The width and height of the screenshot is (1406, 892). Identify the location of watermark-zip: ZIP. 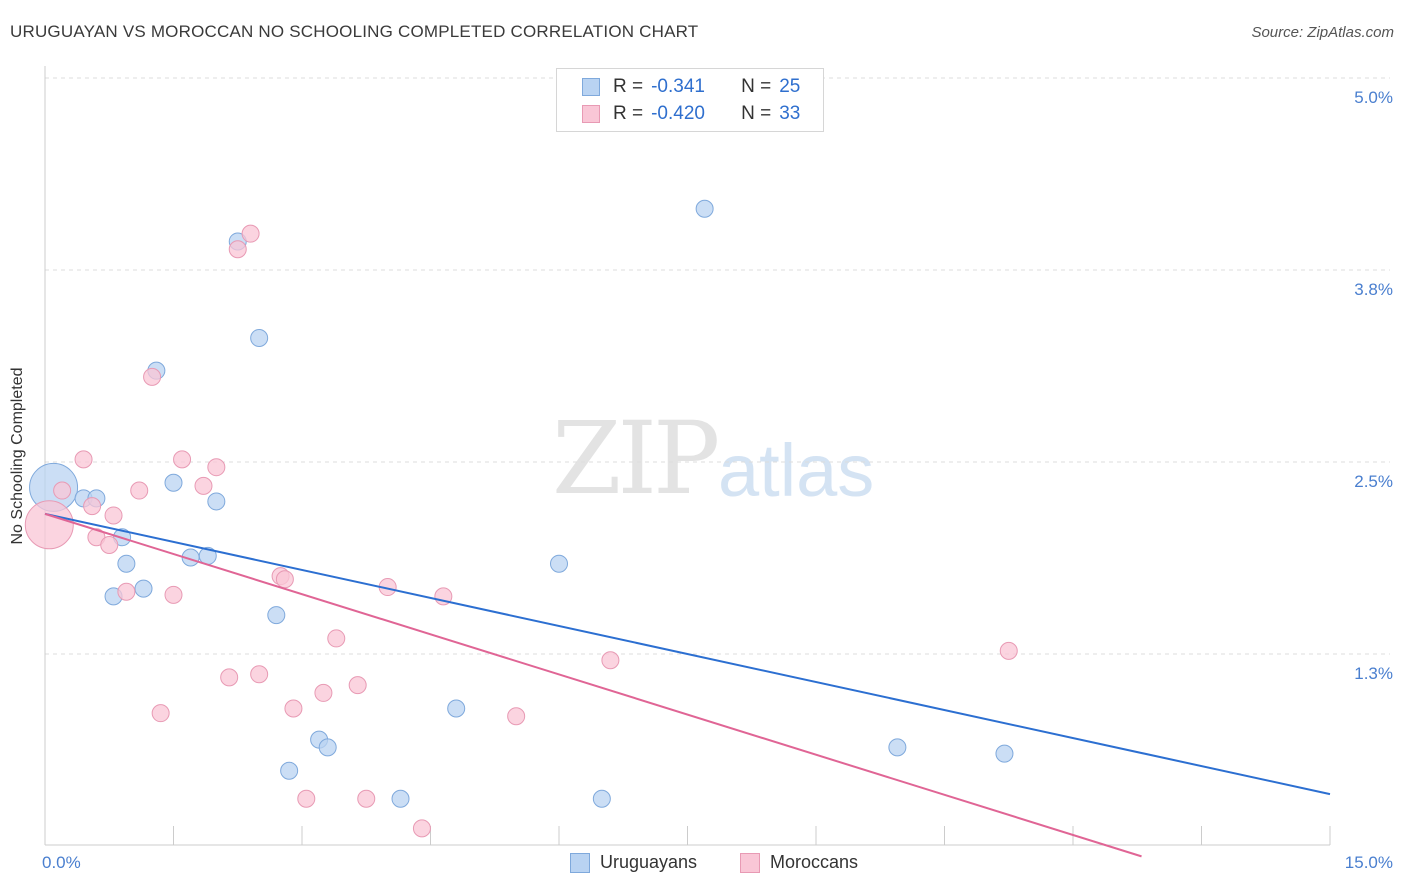
(636, 458).